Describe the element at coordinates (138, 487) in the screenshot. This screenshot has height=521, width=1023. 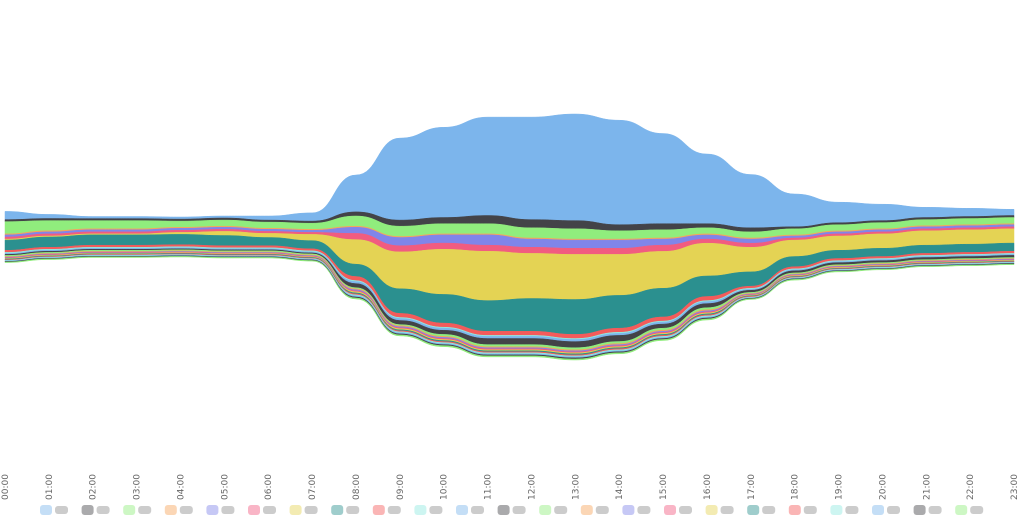
I see `x-tick-label: 03:00` at that location.